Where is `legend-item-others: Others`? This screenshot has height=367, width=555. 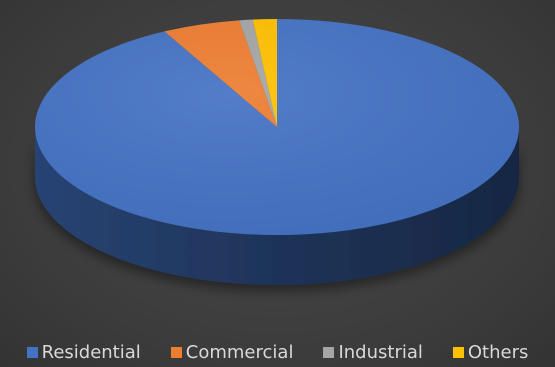
legend-item-others: Others is located at coordinates (490, 352).